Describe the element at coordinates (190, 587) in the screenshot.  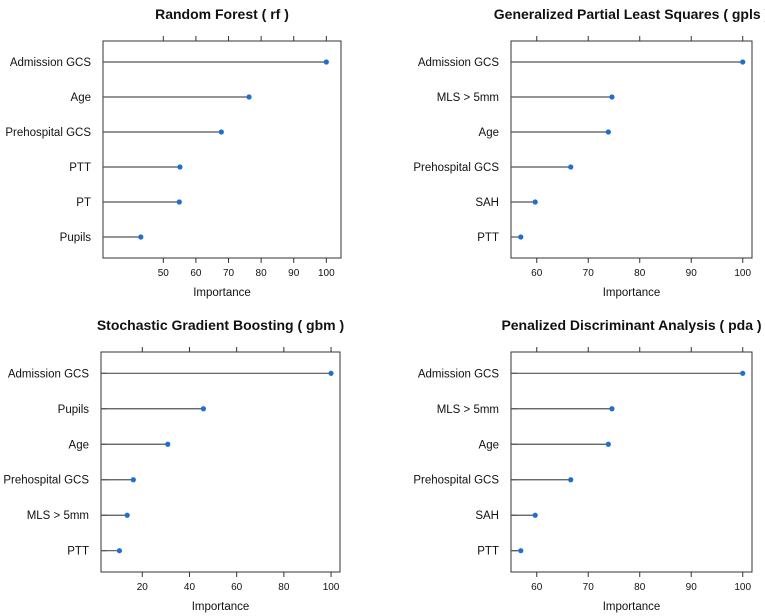
I see `x-tick-label: 40` at that location.